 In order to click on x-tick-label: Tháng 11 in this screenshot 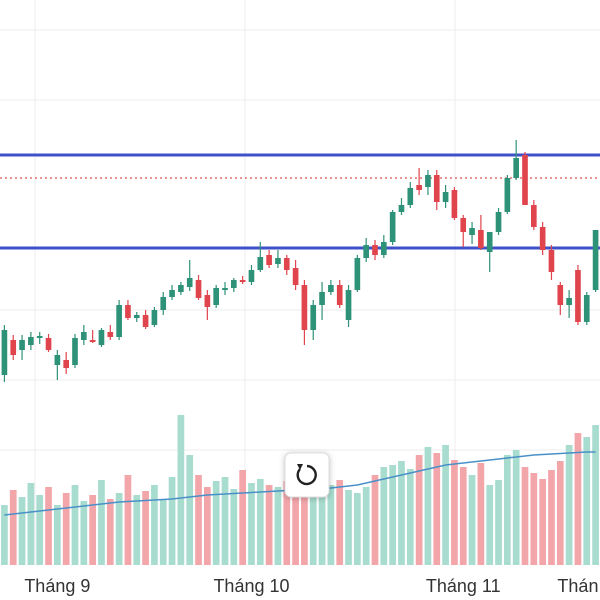, I will do `click(463, 586)`.